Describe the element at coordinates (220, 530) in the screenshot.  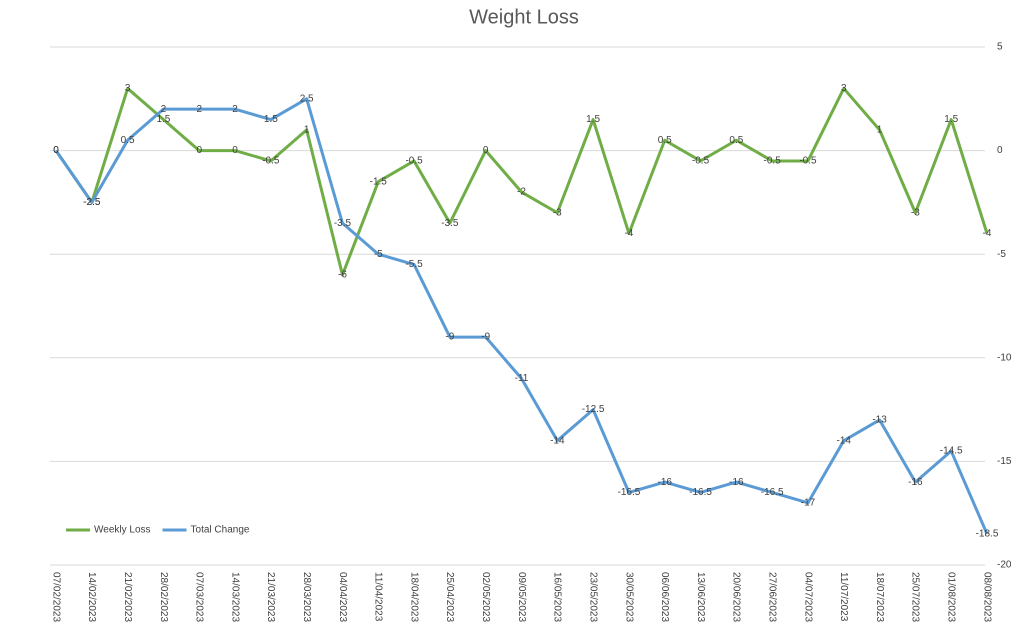
I see `legend-label: Total Change` at that location.